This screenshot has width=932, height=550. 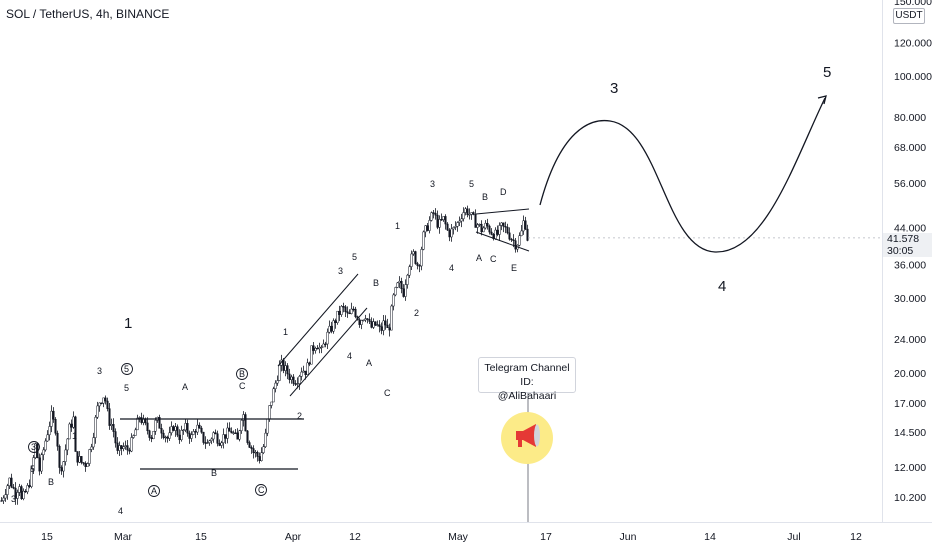 What do you see at coordinates (910, 340) in the screenshot?
I see `price-tick-label: 24.000` at bounding box center [910, 340].